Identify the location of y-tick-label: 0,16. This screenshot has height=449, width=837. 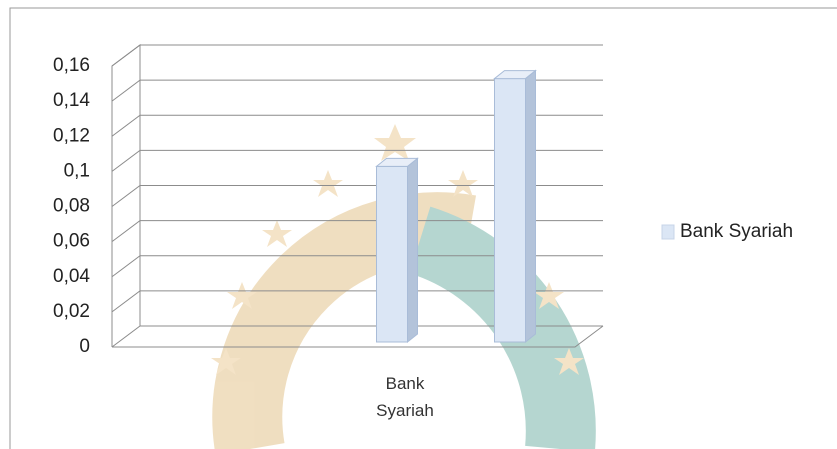
(71, 65).